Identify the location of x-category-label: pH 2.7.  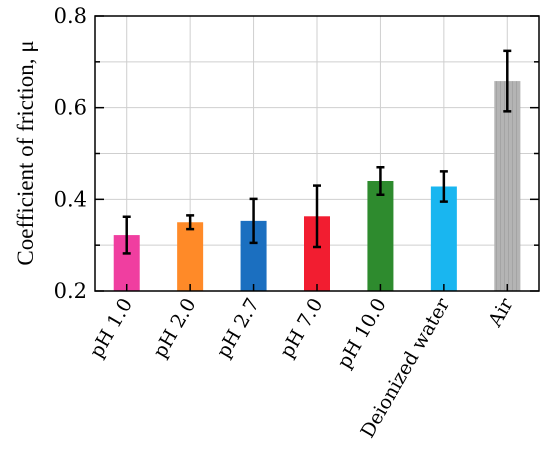
(238, 328).